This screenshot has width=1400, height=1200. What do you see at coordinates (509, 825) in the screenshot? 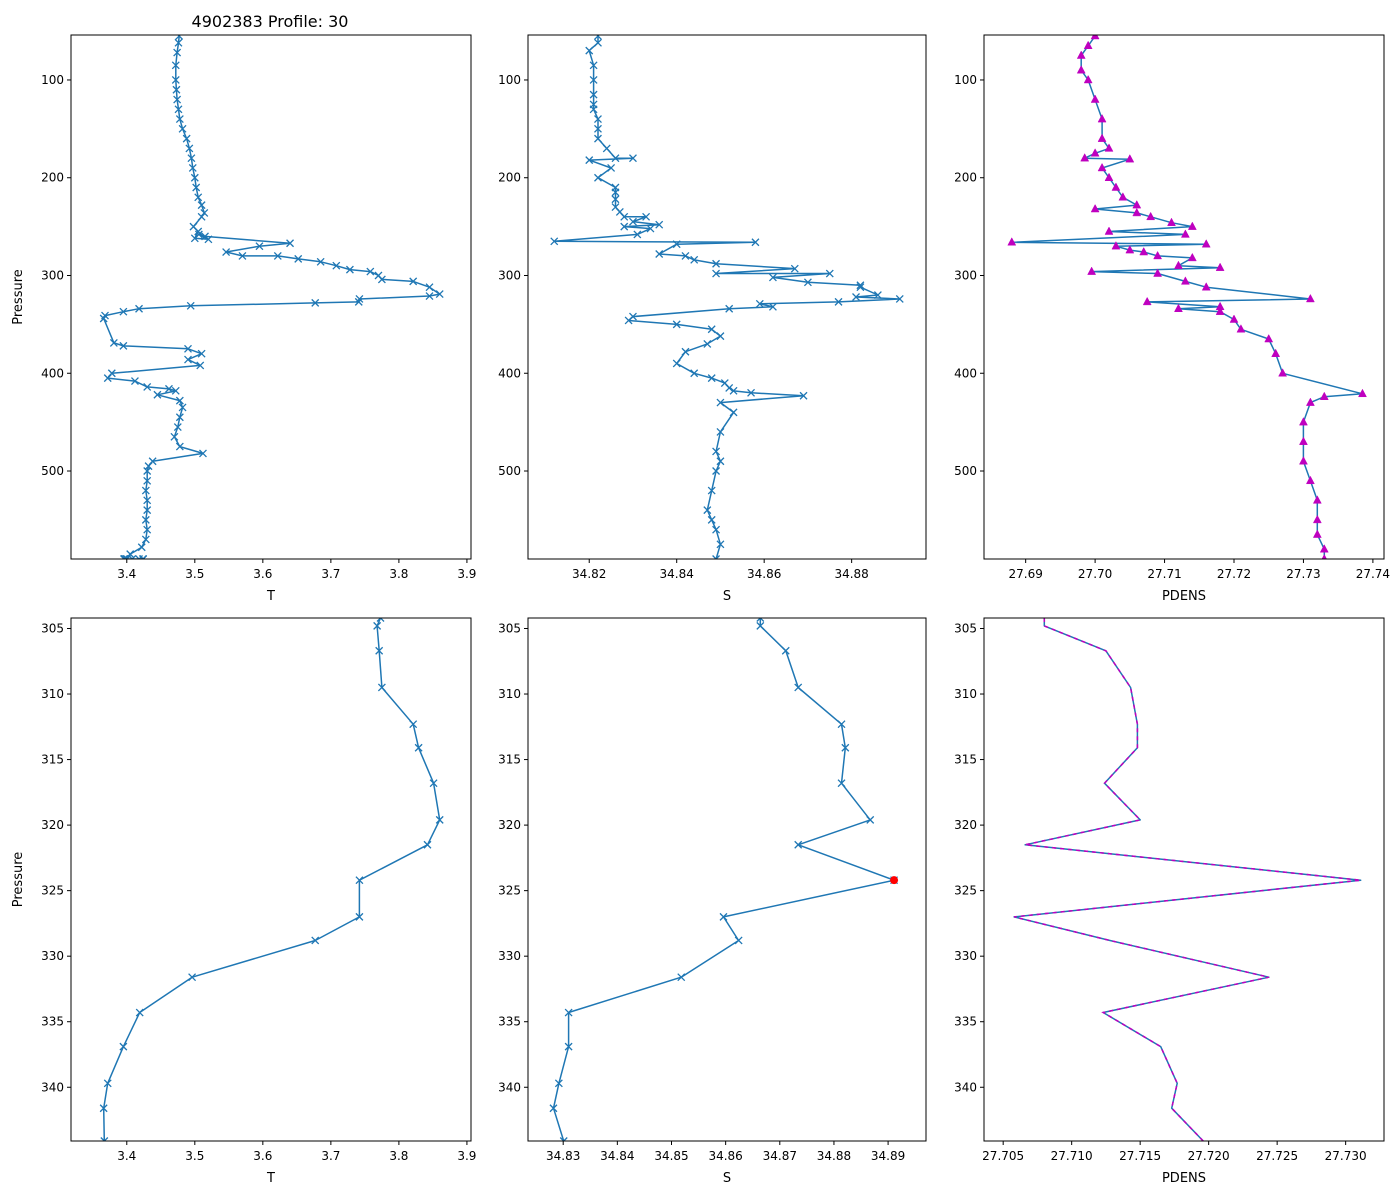
I see `y-tick-label: 320` at bounding box center [509, 825].